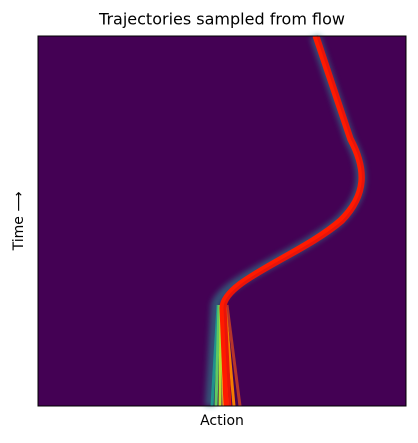 The image size is (418, 443). Describe the element at coordinates (222, 421) in the screenshot. I see `x-axis-label: Action` at that location.